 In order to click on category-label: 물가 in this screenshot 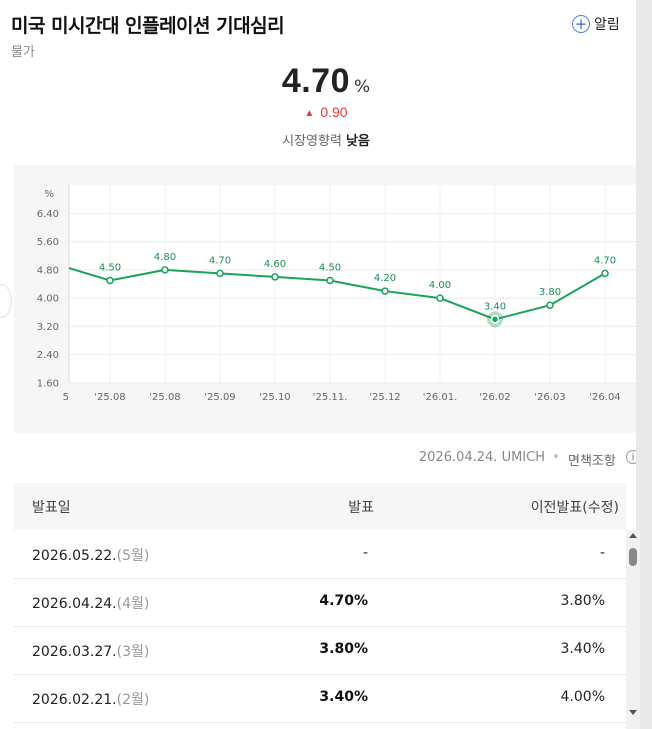, I will do `click(23, 52)`.